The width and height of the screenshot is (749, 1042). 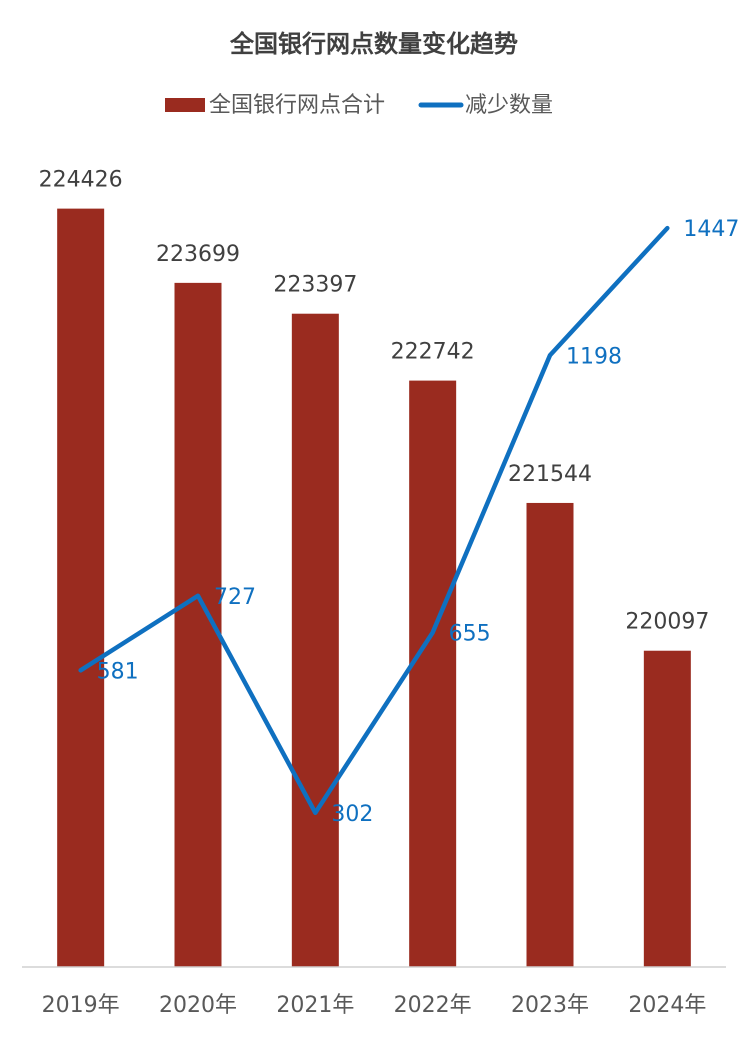 What do you see at coordinates (198, 1005) in the screenshot?
I see `x-tick-label: 2020年` at bounding box center [198, 1005].